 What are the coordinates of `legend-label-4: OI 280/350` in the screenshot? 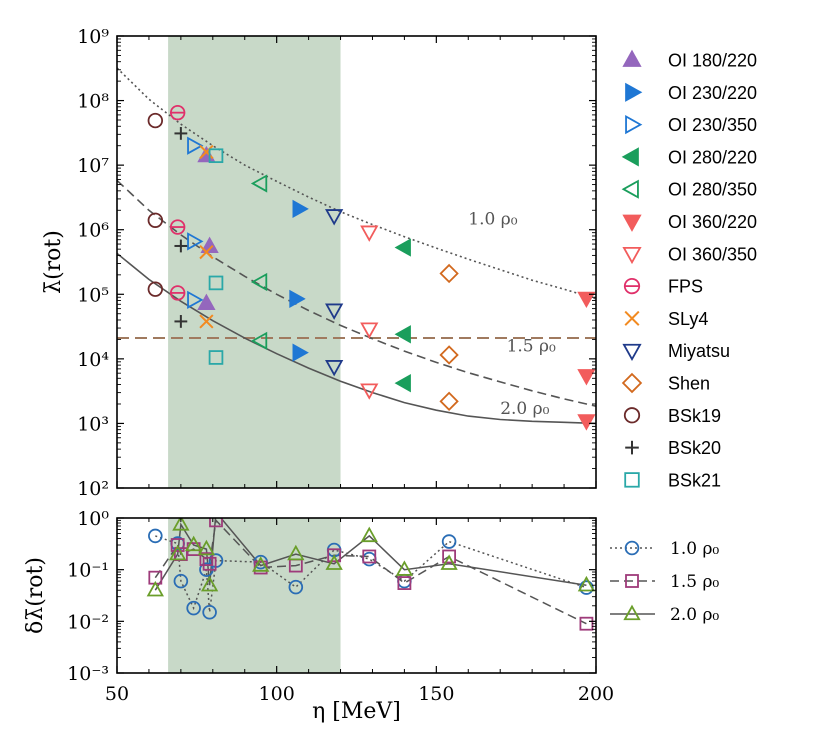 It's located at (712, 190).